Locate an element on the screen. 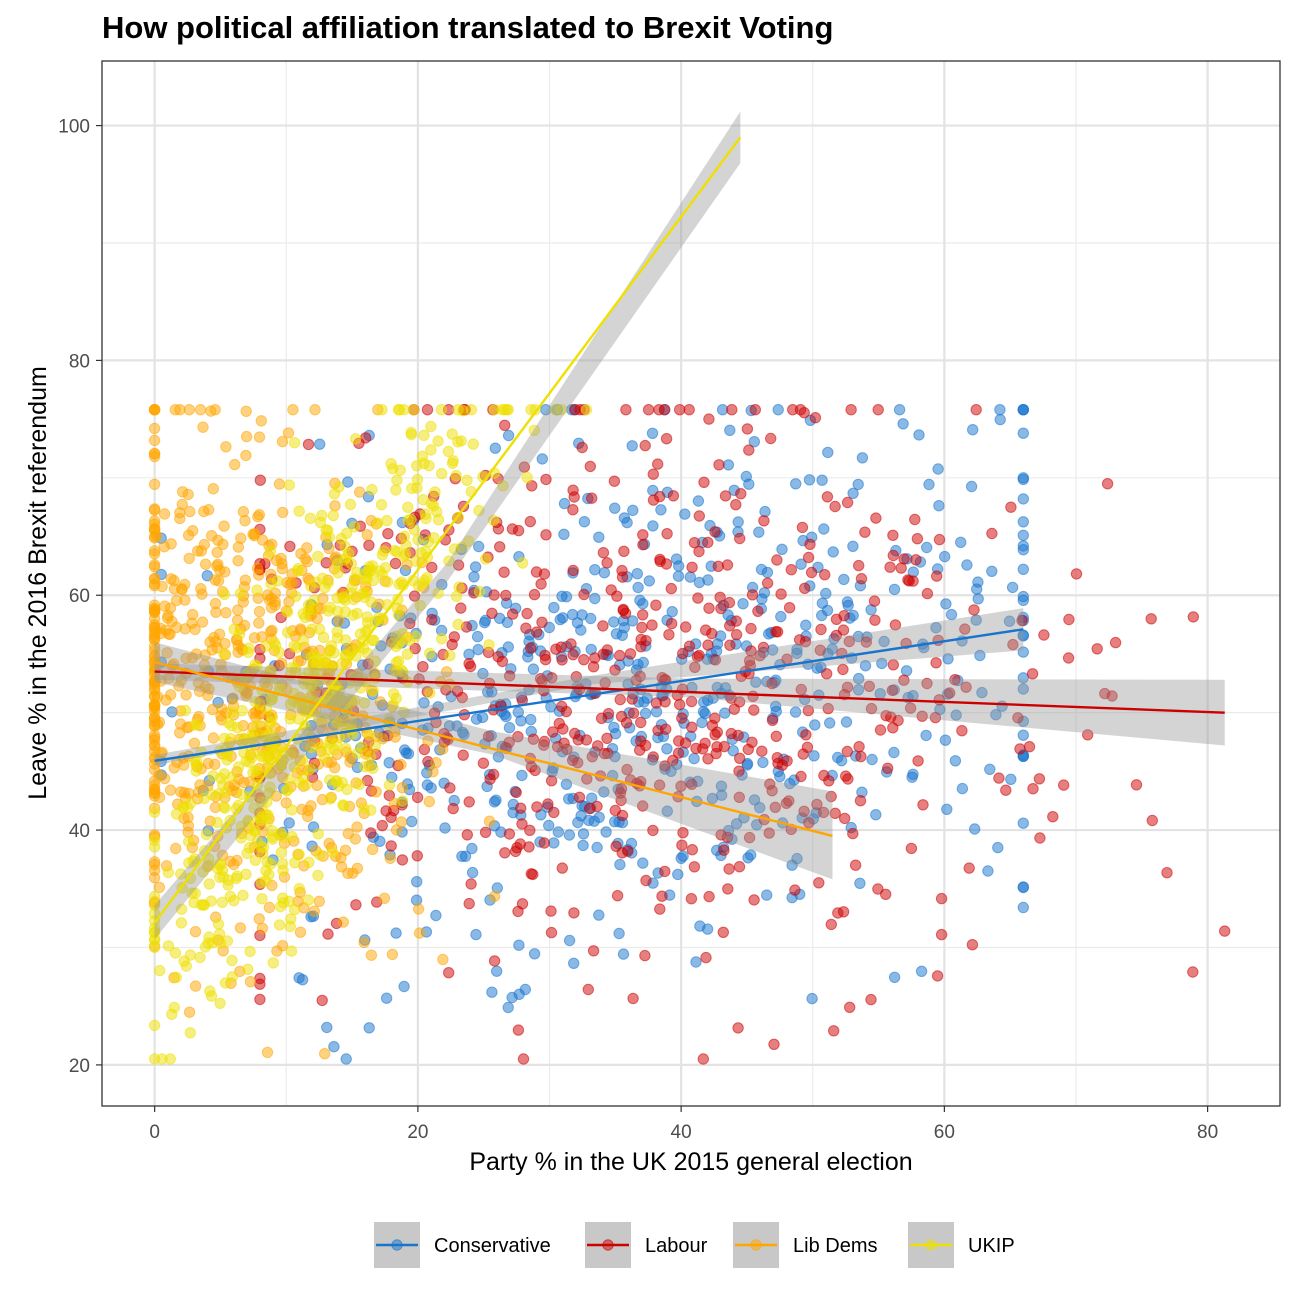 Image resolution: width=1296 pixels, height=1296 pixels. legend-label-ukip: UKIP is located at coordinates (991, 1246).